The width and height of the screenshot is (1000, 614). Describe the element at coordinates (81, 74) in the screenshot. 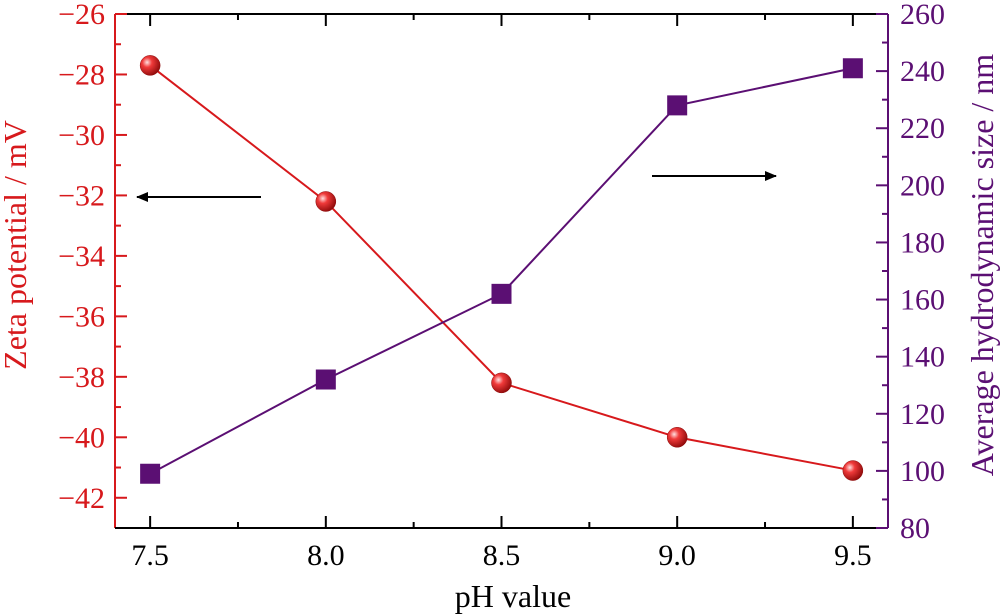

I see `left-y-tick-label: −28` at that location.